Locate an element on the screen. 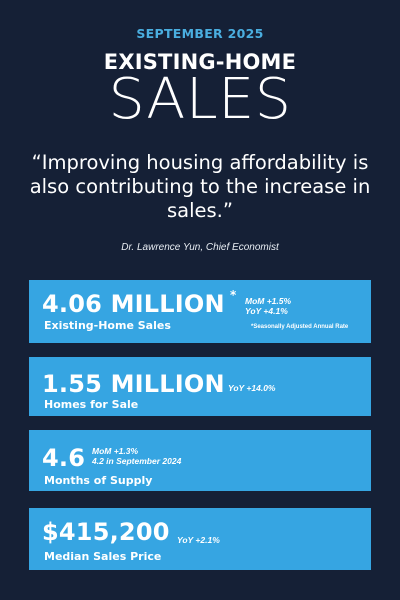  report-month: SEPTEMBER 2025 is located at coordinates (200, 33).